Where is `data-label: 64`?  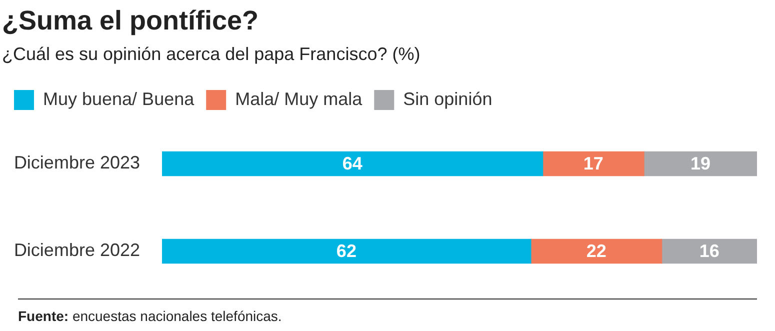 data-label: 64 is located at coordinates (352, 164).